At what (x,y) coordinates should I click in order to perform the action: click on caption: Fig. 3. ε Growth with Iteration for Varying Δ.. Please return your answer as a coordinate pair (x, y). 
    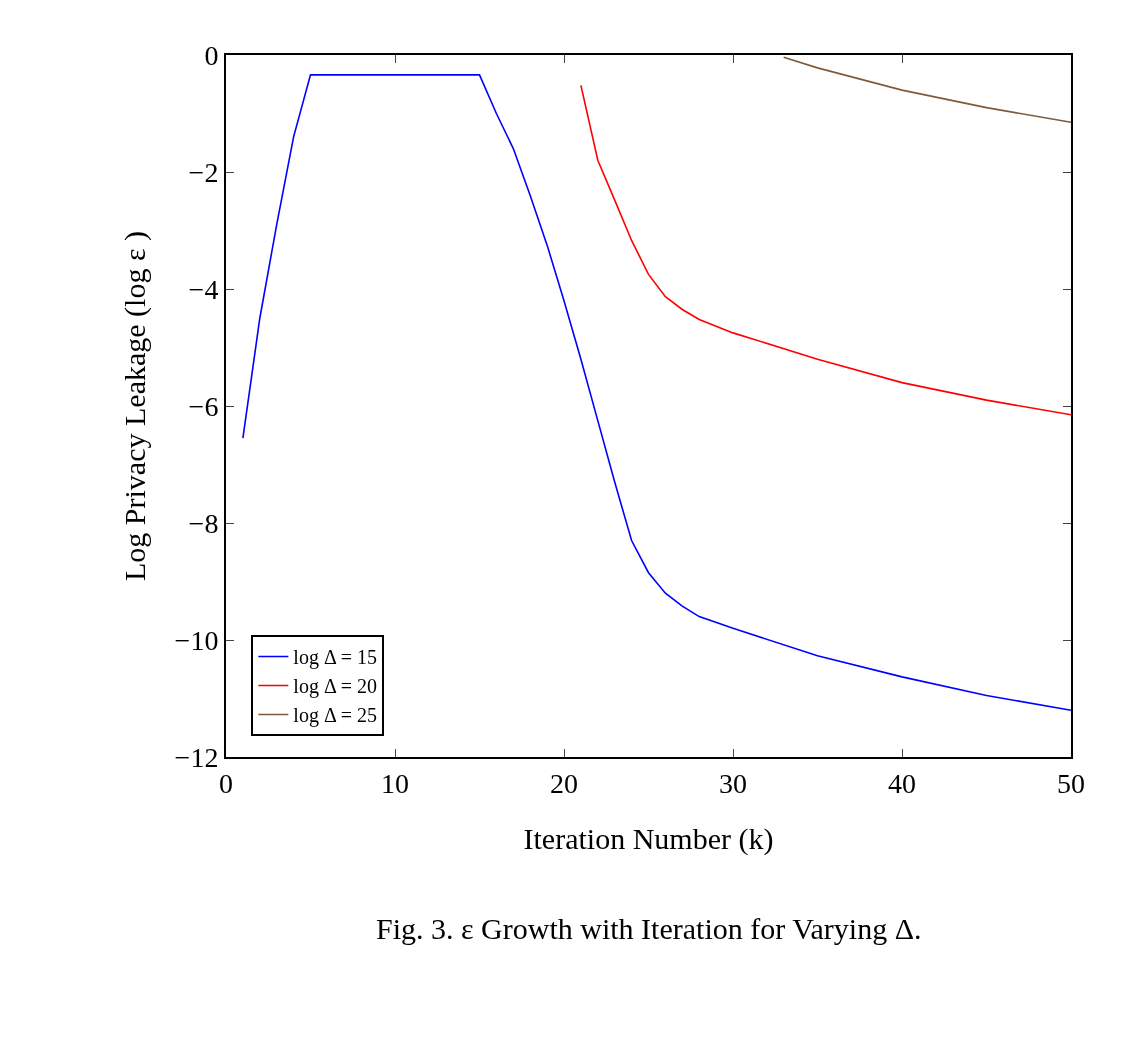
    Looking at the image, I should click on (649, 928).